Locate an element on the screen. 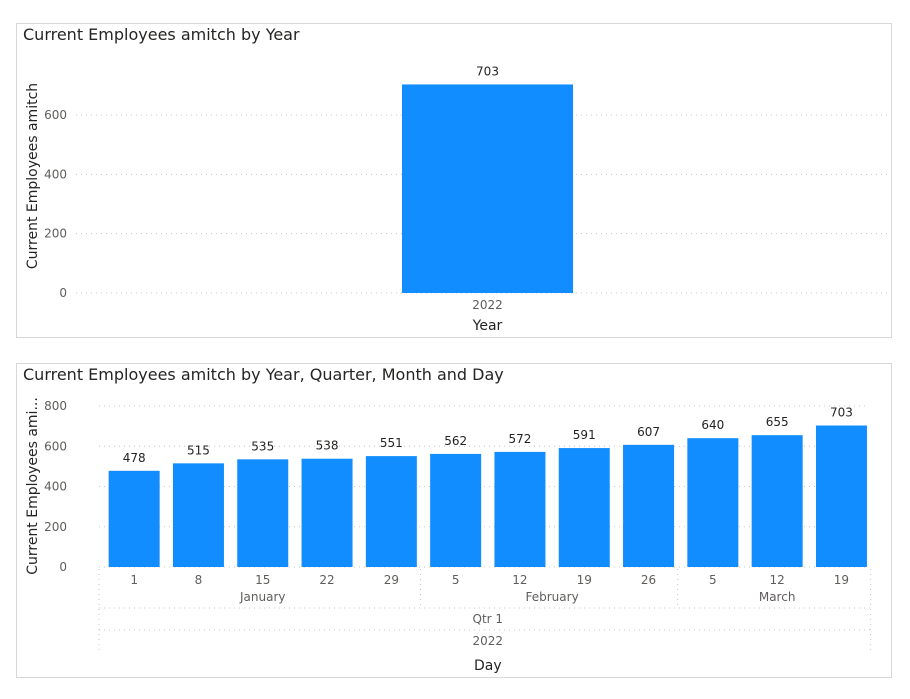  data-label: 562 is located at coordinates (455, 441).